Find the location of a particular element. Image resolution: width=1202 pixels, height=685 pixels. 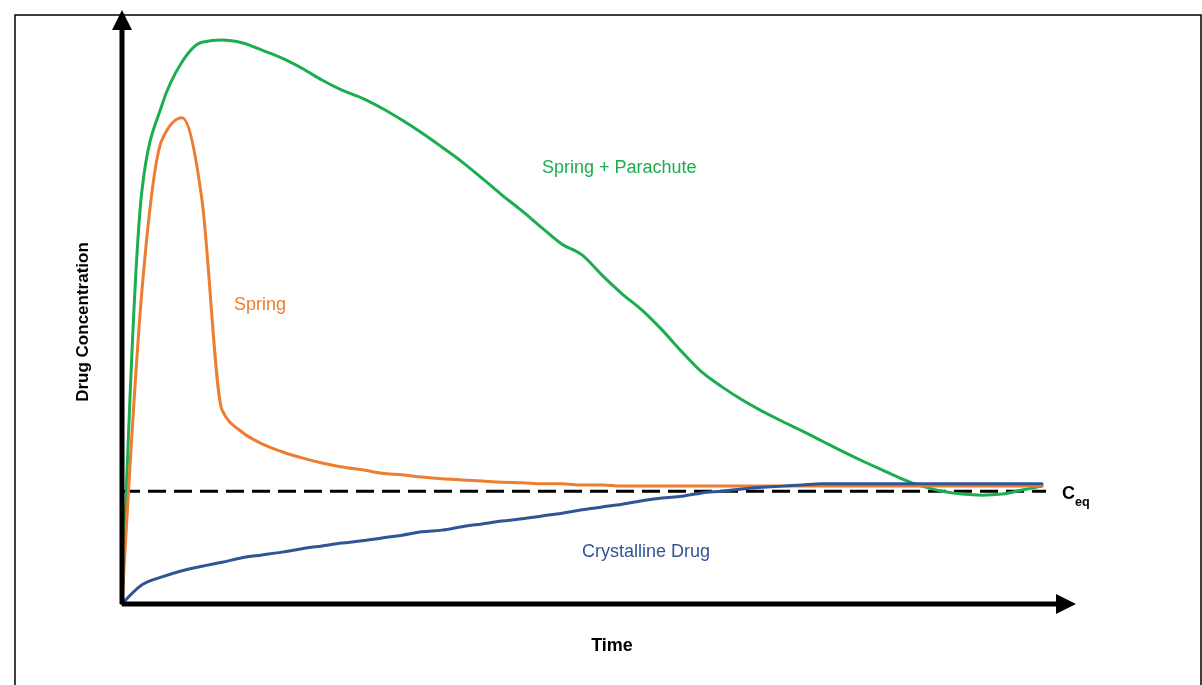

x-axis-title: Time is located at coordinates (612, 645).